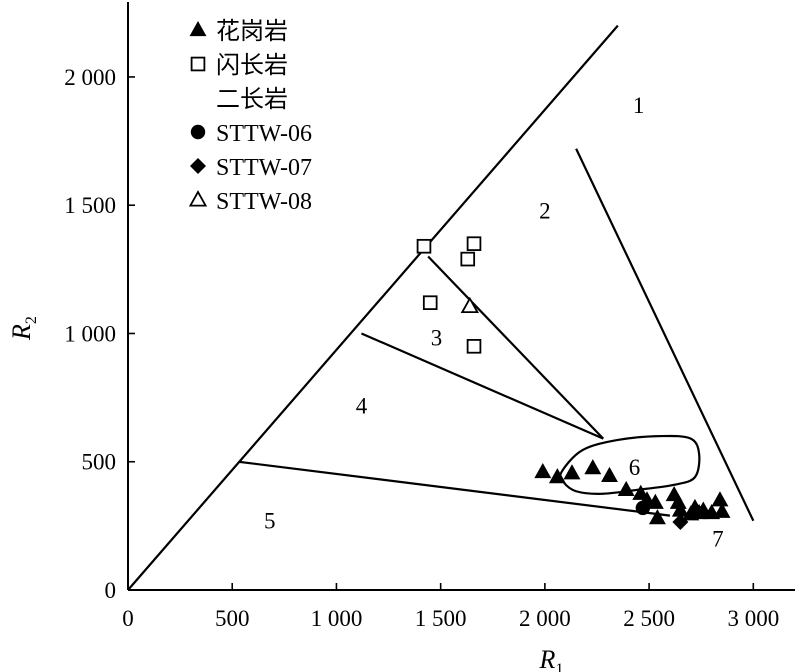 This screenshot has width=800, height=672. Describe the element at coordinates (21, 332) in the screenshot. I see `y-axis-title-main: R` at that location.